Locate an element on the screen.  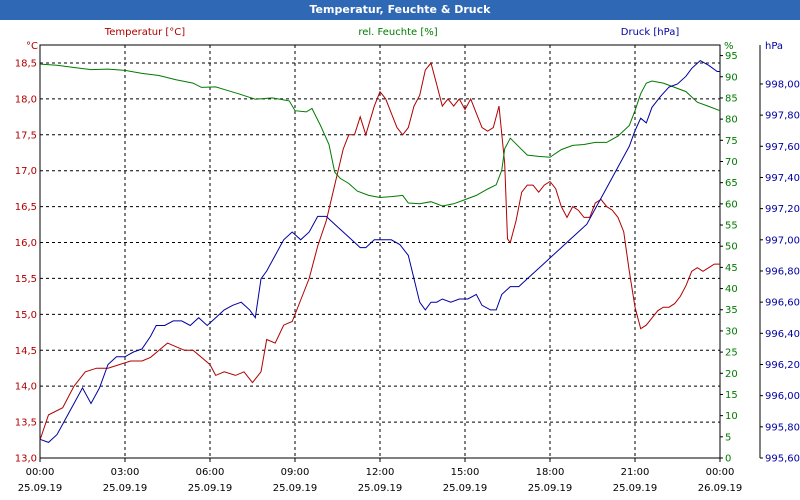
temperature-unit: °C is located at coordinates (32, 46).